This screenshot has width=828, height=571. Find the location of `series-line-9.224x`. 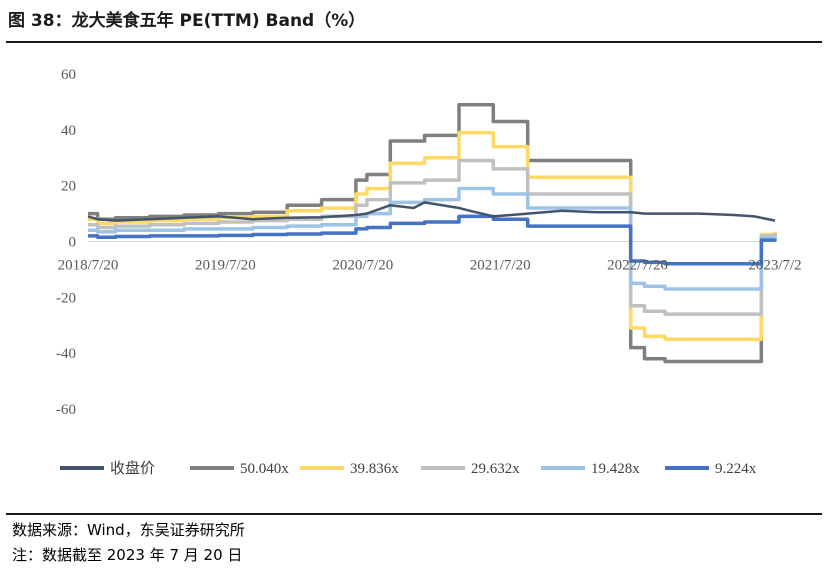

series-line-9.224x is located at coordinates (432, 240).